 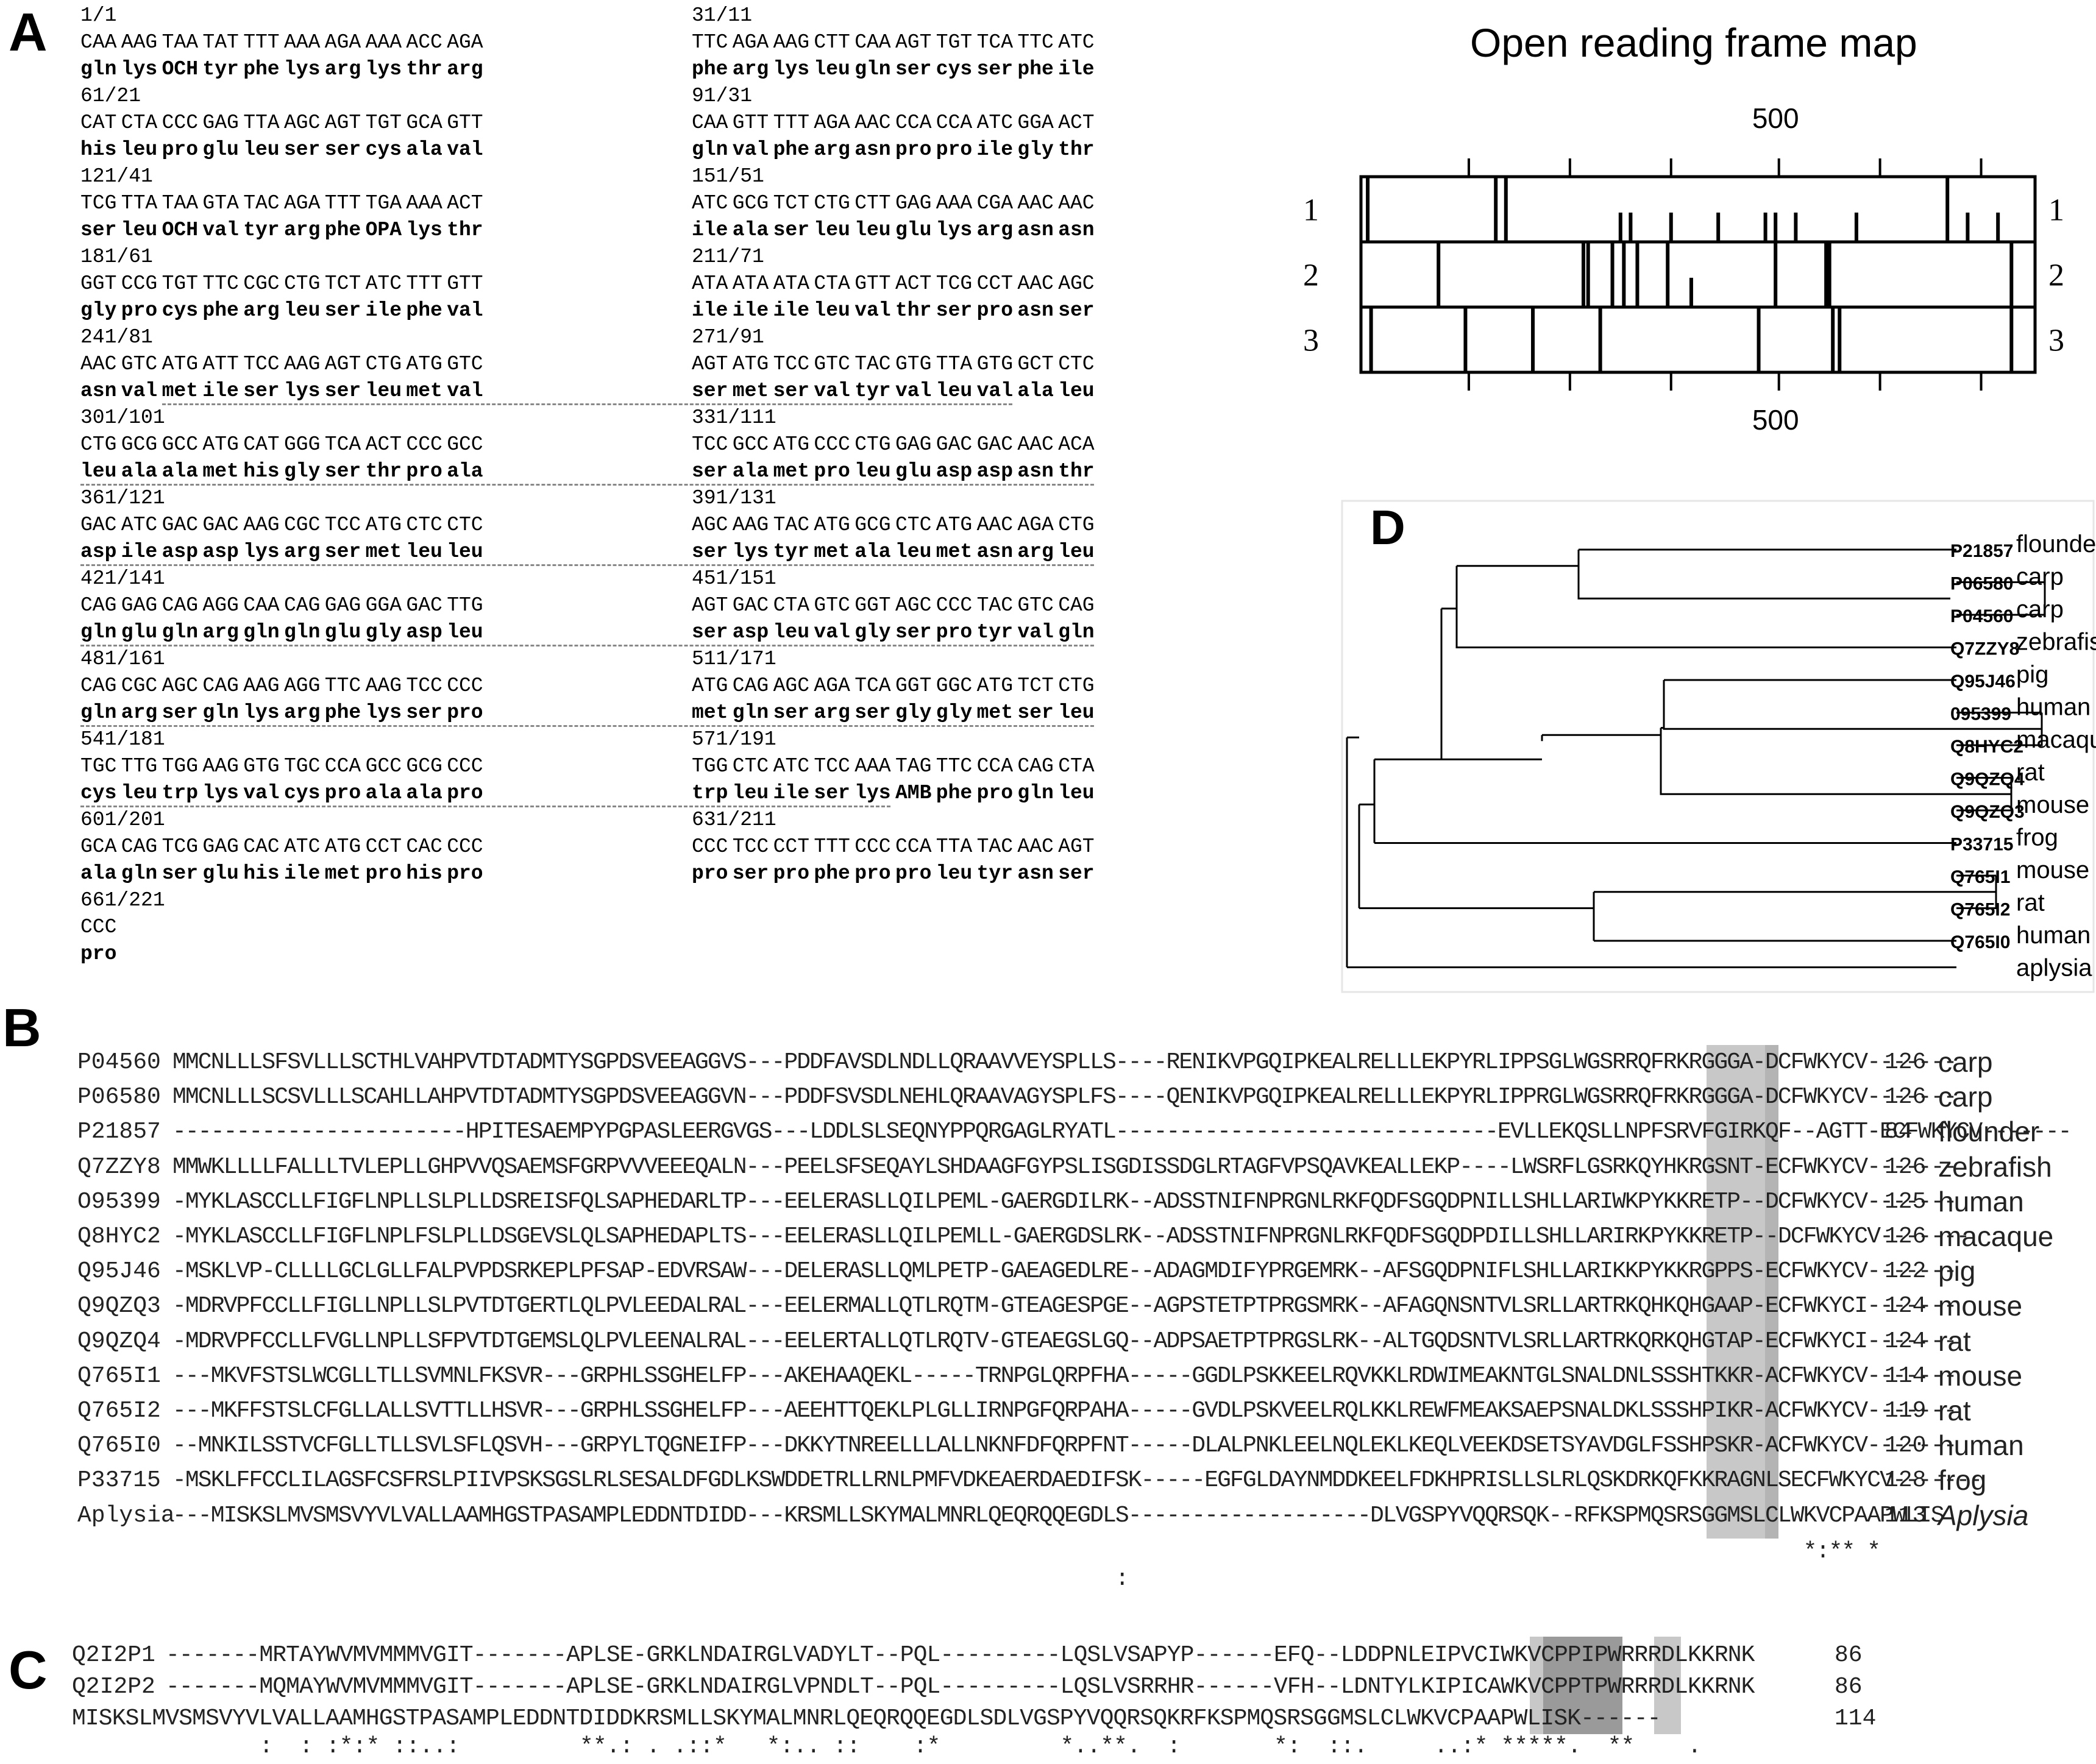 What do you see at coordinates (1962, 1480) in the screenshot?
I see `species-name: frog` at bounding box center [1962, 1480].